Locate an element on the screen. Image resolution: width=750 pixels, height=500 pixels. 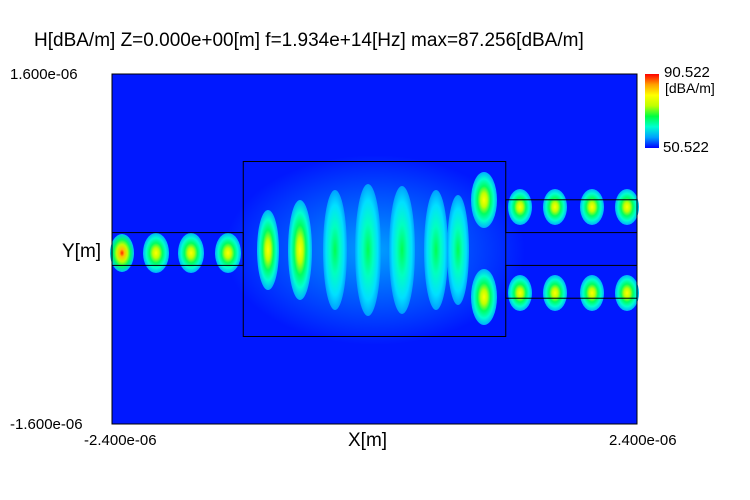
y-axis-label: Y[m] is located at coordinates (82, 251).